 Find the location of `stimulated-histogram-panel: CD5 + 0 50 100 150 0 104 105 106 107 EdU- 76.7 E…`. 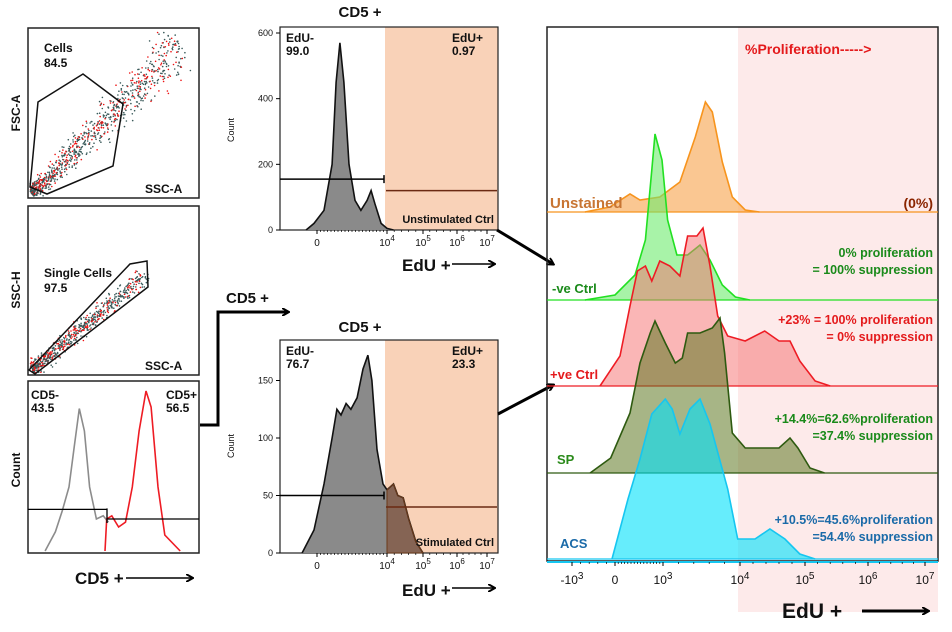

stimulated-histogram-panel: CD5 + 0 50 100 150 0 104 105 106 107 EdU- 76.7 E… is located at coordinates (362, 459).